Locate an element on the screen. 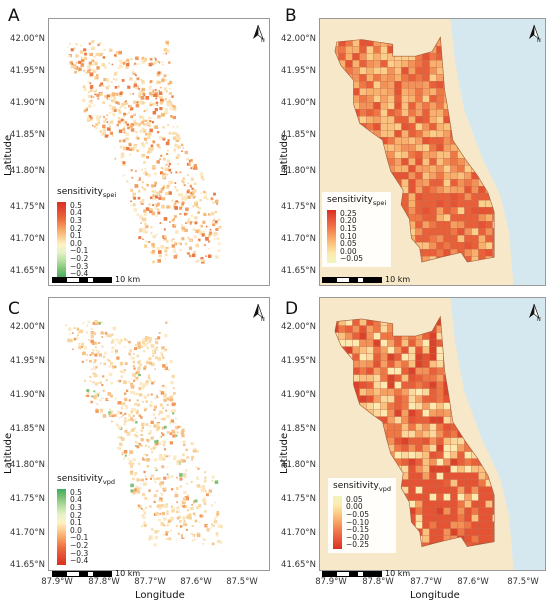 The width and height of the screenshot is (550, 606). map-svg: N is located at coordinates (165, 144).